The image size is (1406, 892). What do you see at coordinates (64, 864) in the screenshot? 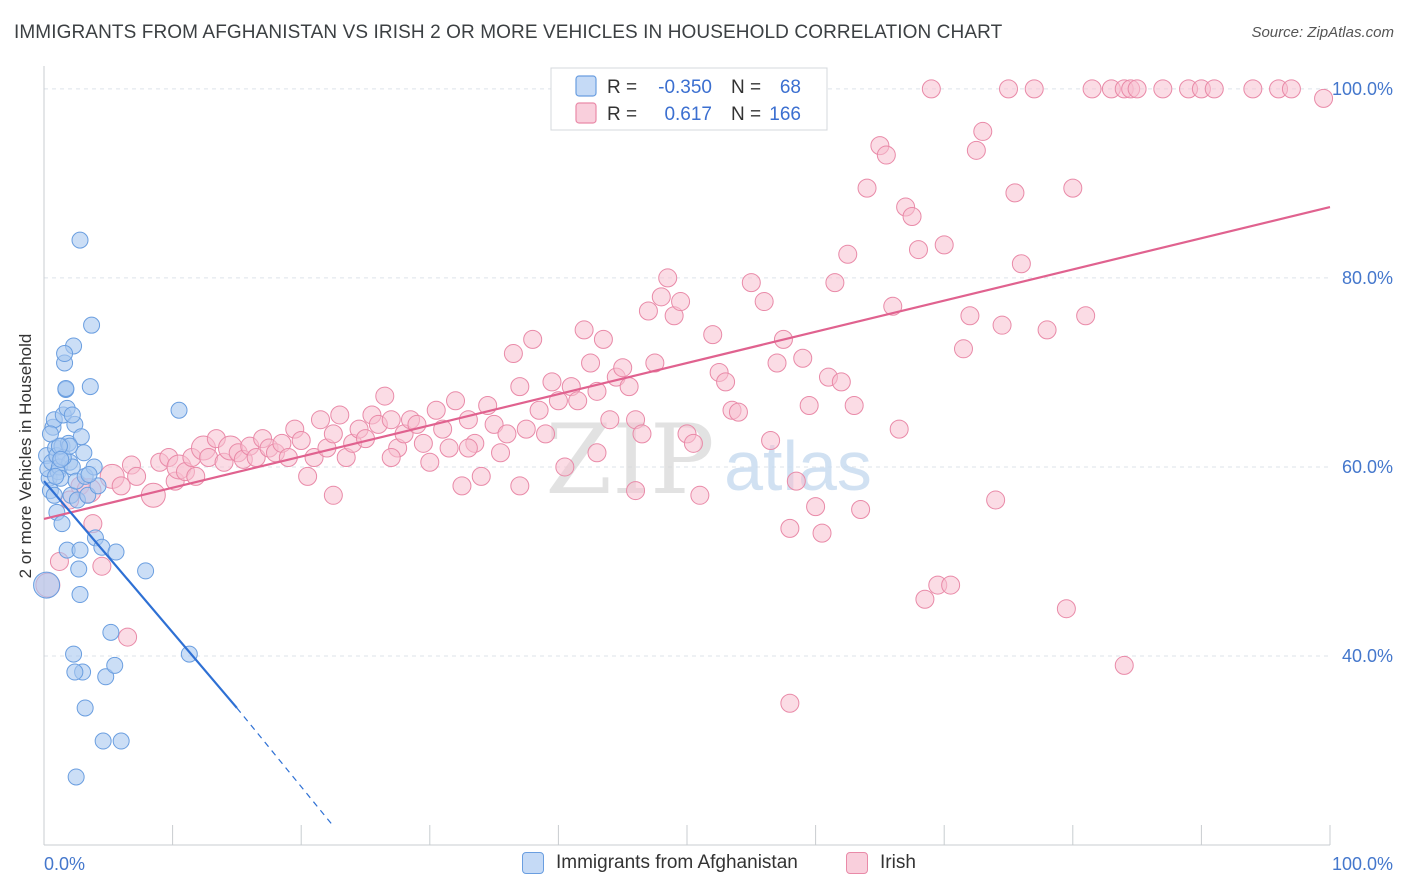
I see `x-tick-label-min: 0.0%` at bounding box center [64, 864].